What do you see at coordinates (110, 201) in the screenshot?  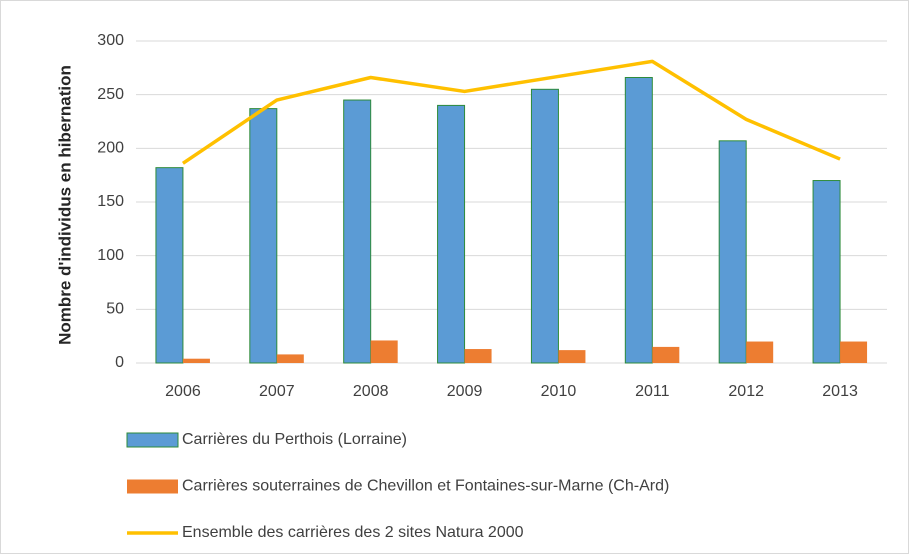 I see `y-tick-label: 150` at bounding box center [110, 201].